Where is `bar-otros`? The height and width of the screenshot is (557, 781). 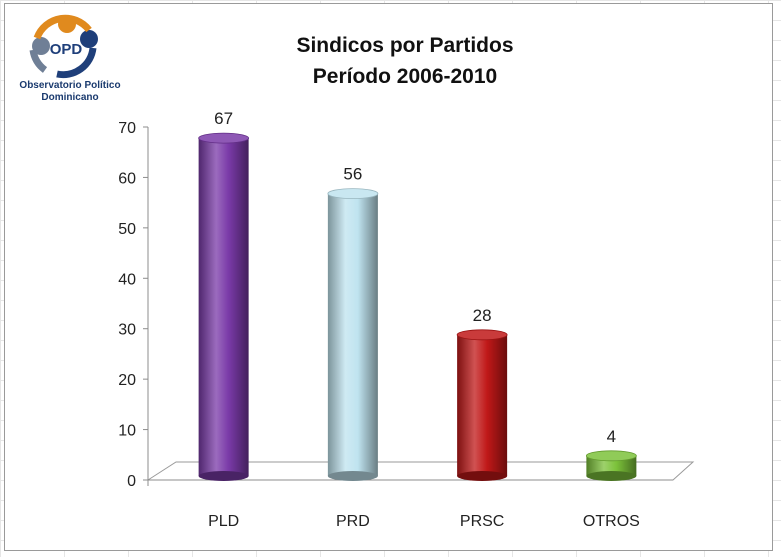 bar-otros is located at coordinates (611, 465).